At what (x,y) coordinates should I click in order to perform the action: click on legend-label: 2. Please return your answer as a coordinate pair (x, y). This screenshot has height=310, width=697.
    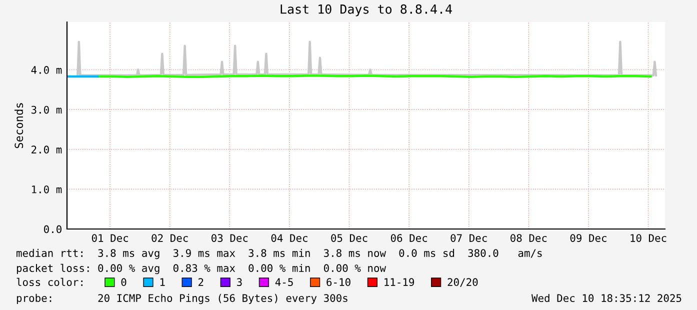
    Looking at the image, I should click on (201, 282).